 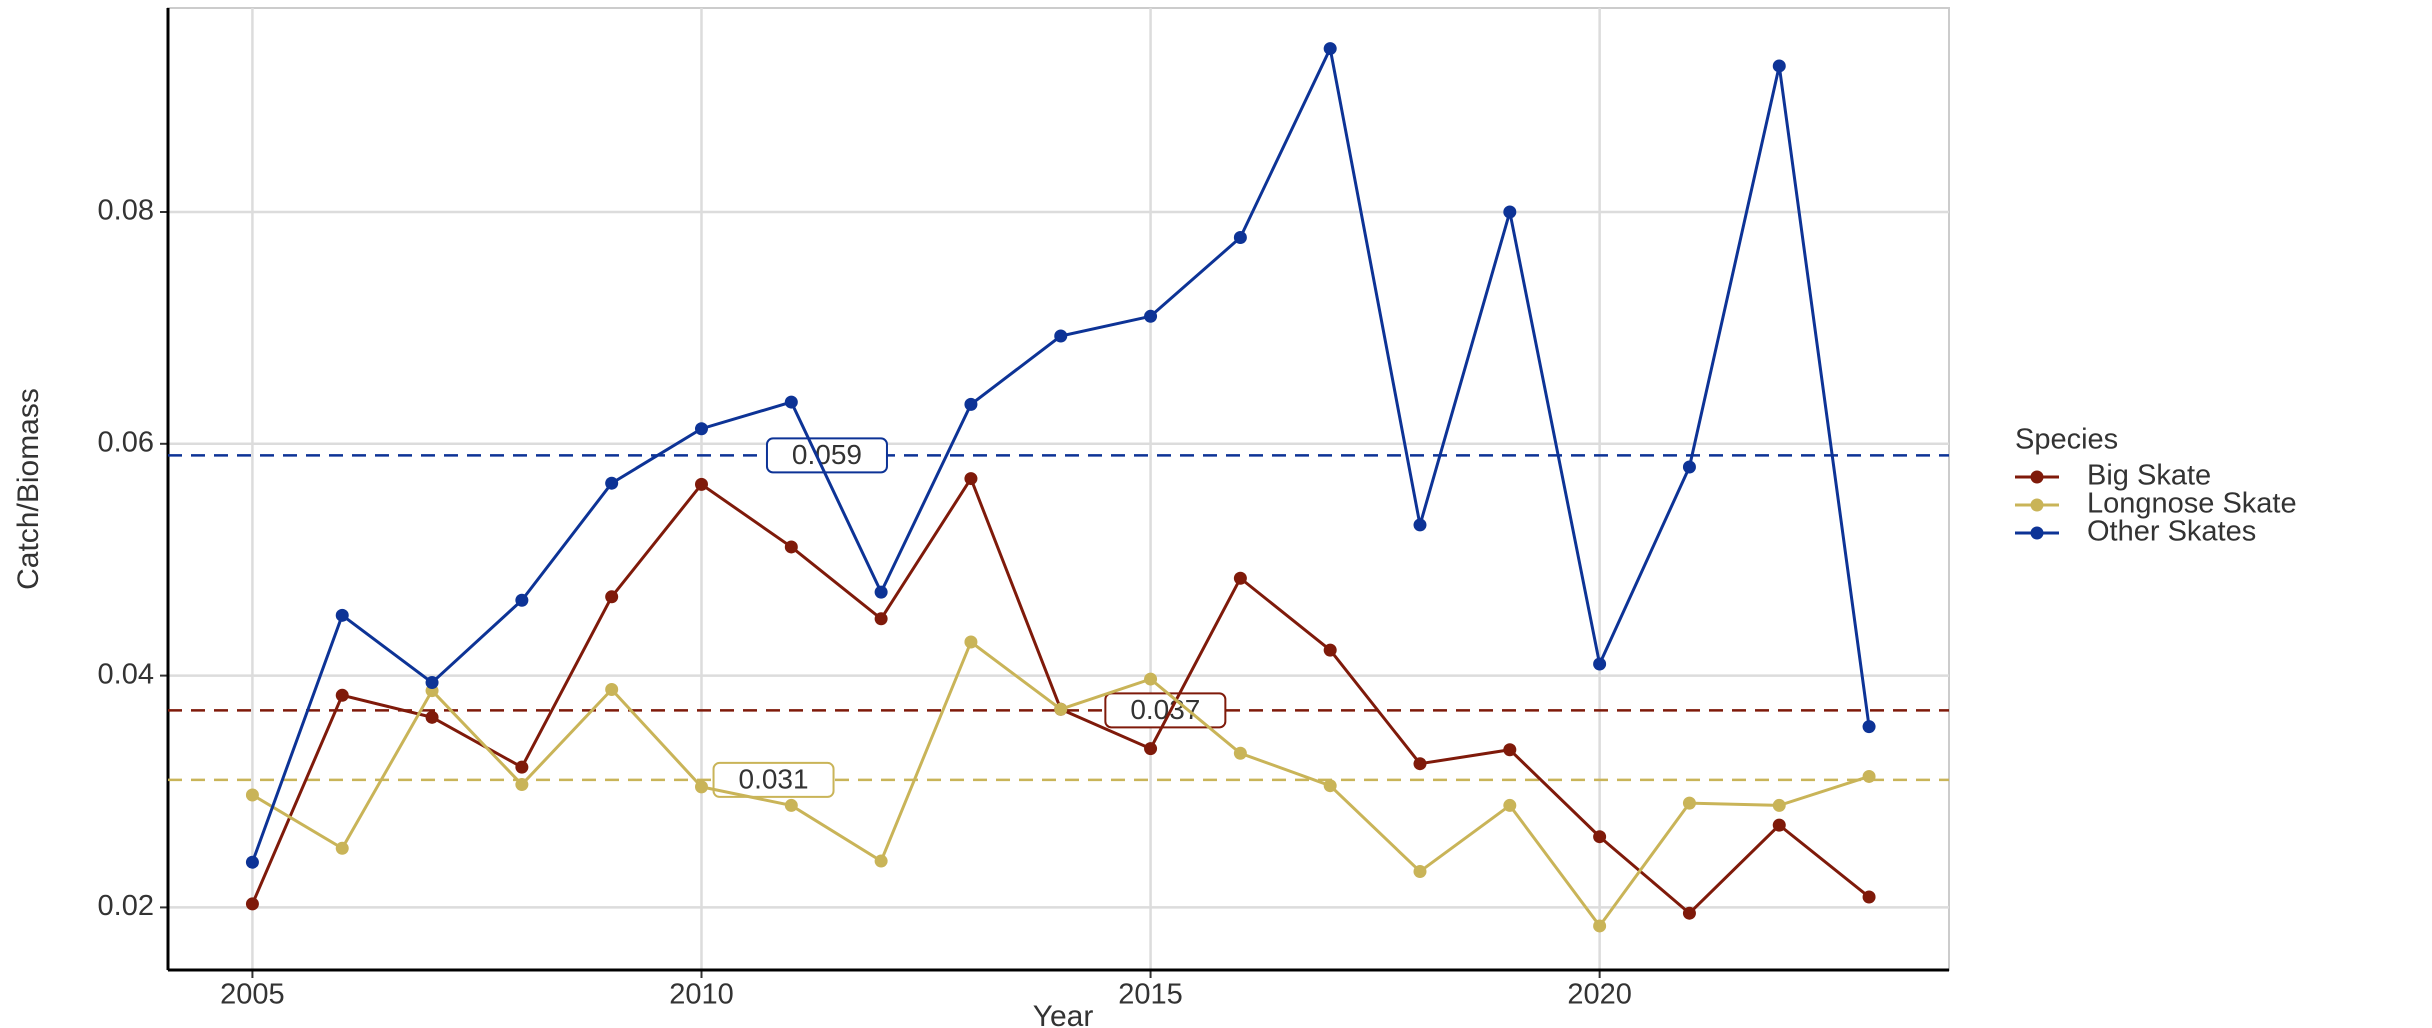 I want to click on reference-label: 0.031, so click(x=774, y=778).